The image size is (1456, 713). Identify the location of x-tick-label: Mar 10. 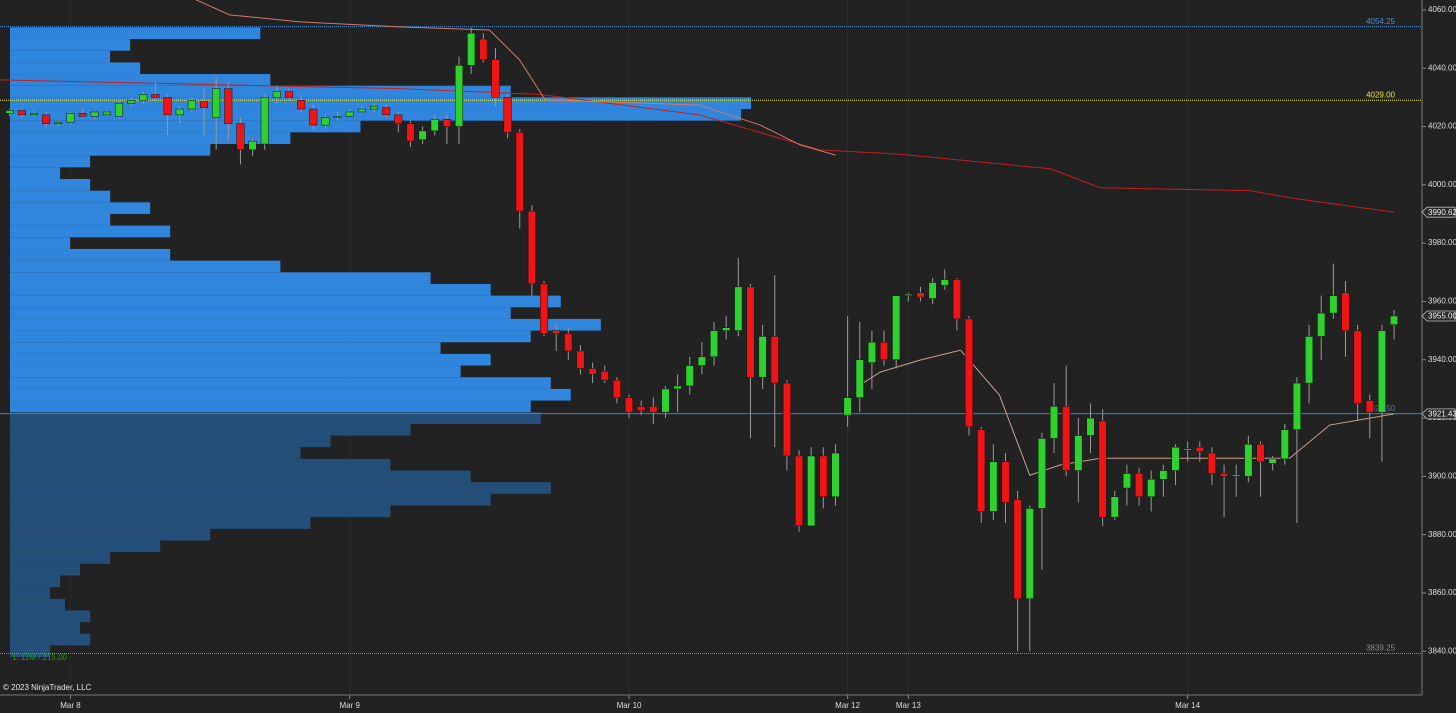
(629, 705).